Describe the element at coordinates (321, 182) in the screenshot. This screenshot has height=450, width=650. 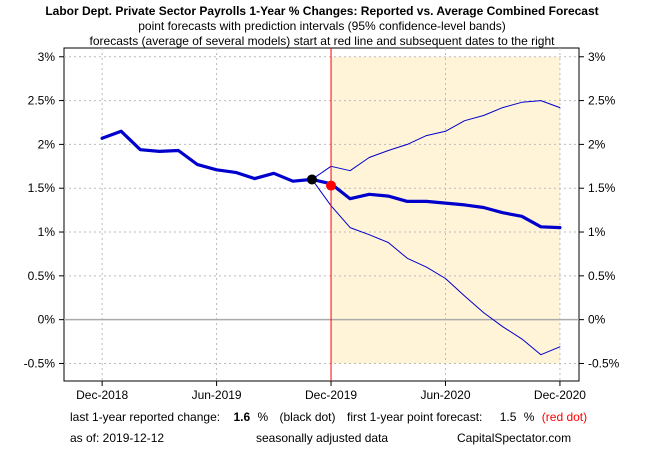
I see `highlight-points` at that location.